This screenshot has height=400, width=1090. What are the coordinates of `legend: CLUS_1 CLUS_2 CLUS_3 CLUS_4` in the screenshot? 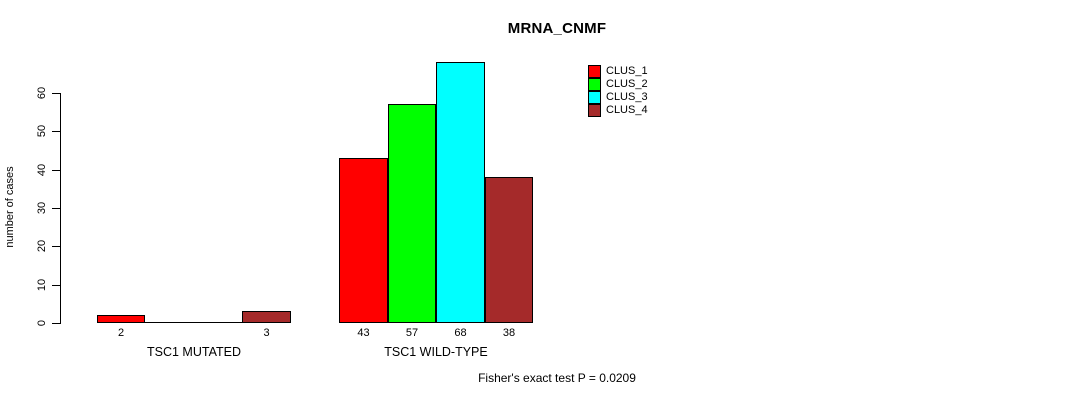 It's located at (618, 91).